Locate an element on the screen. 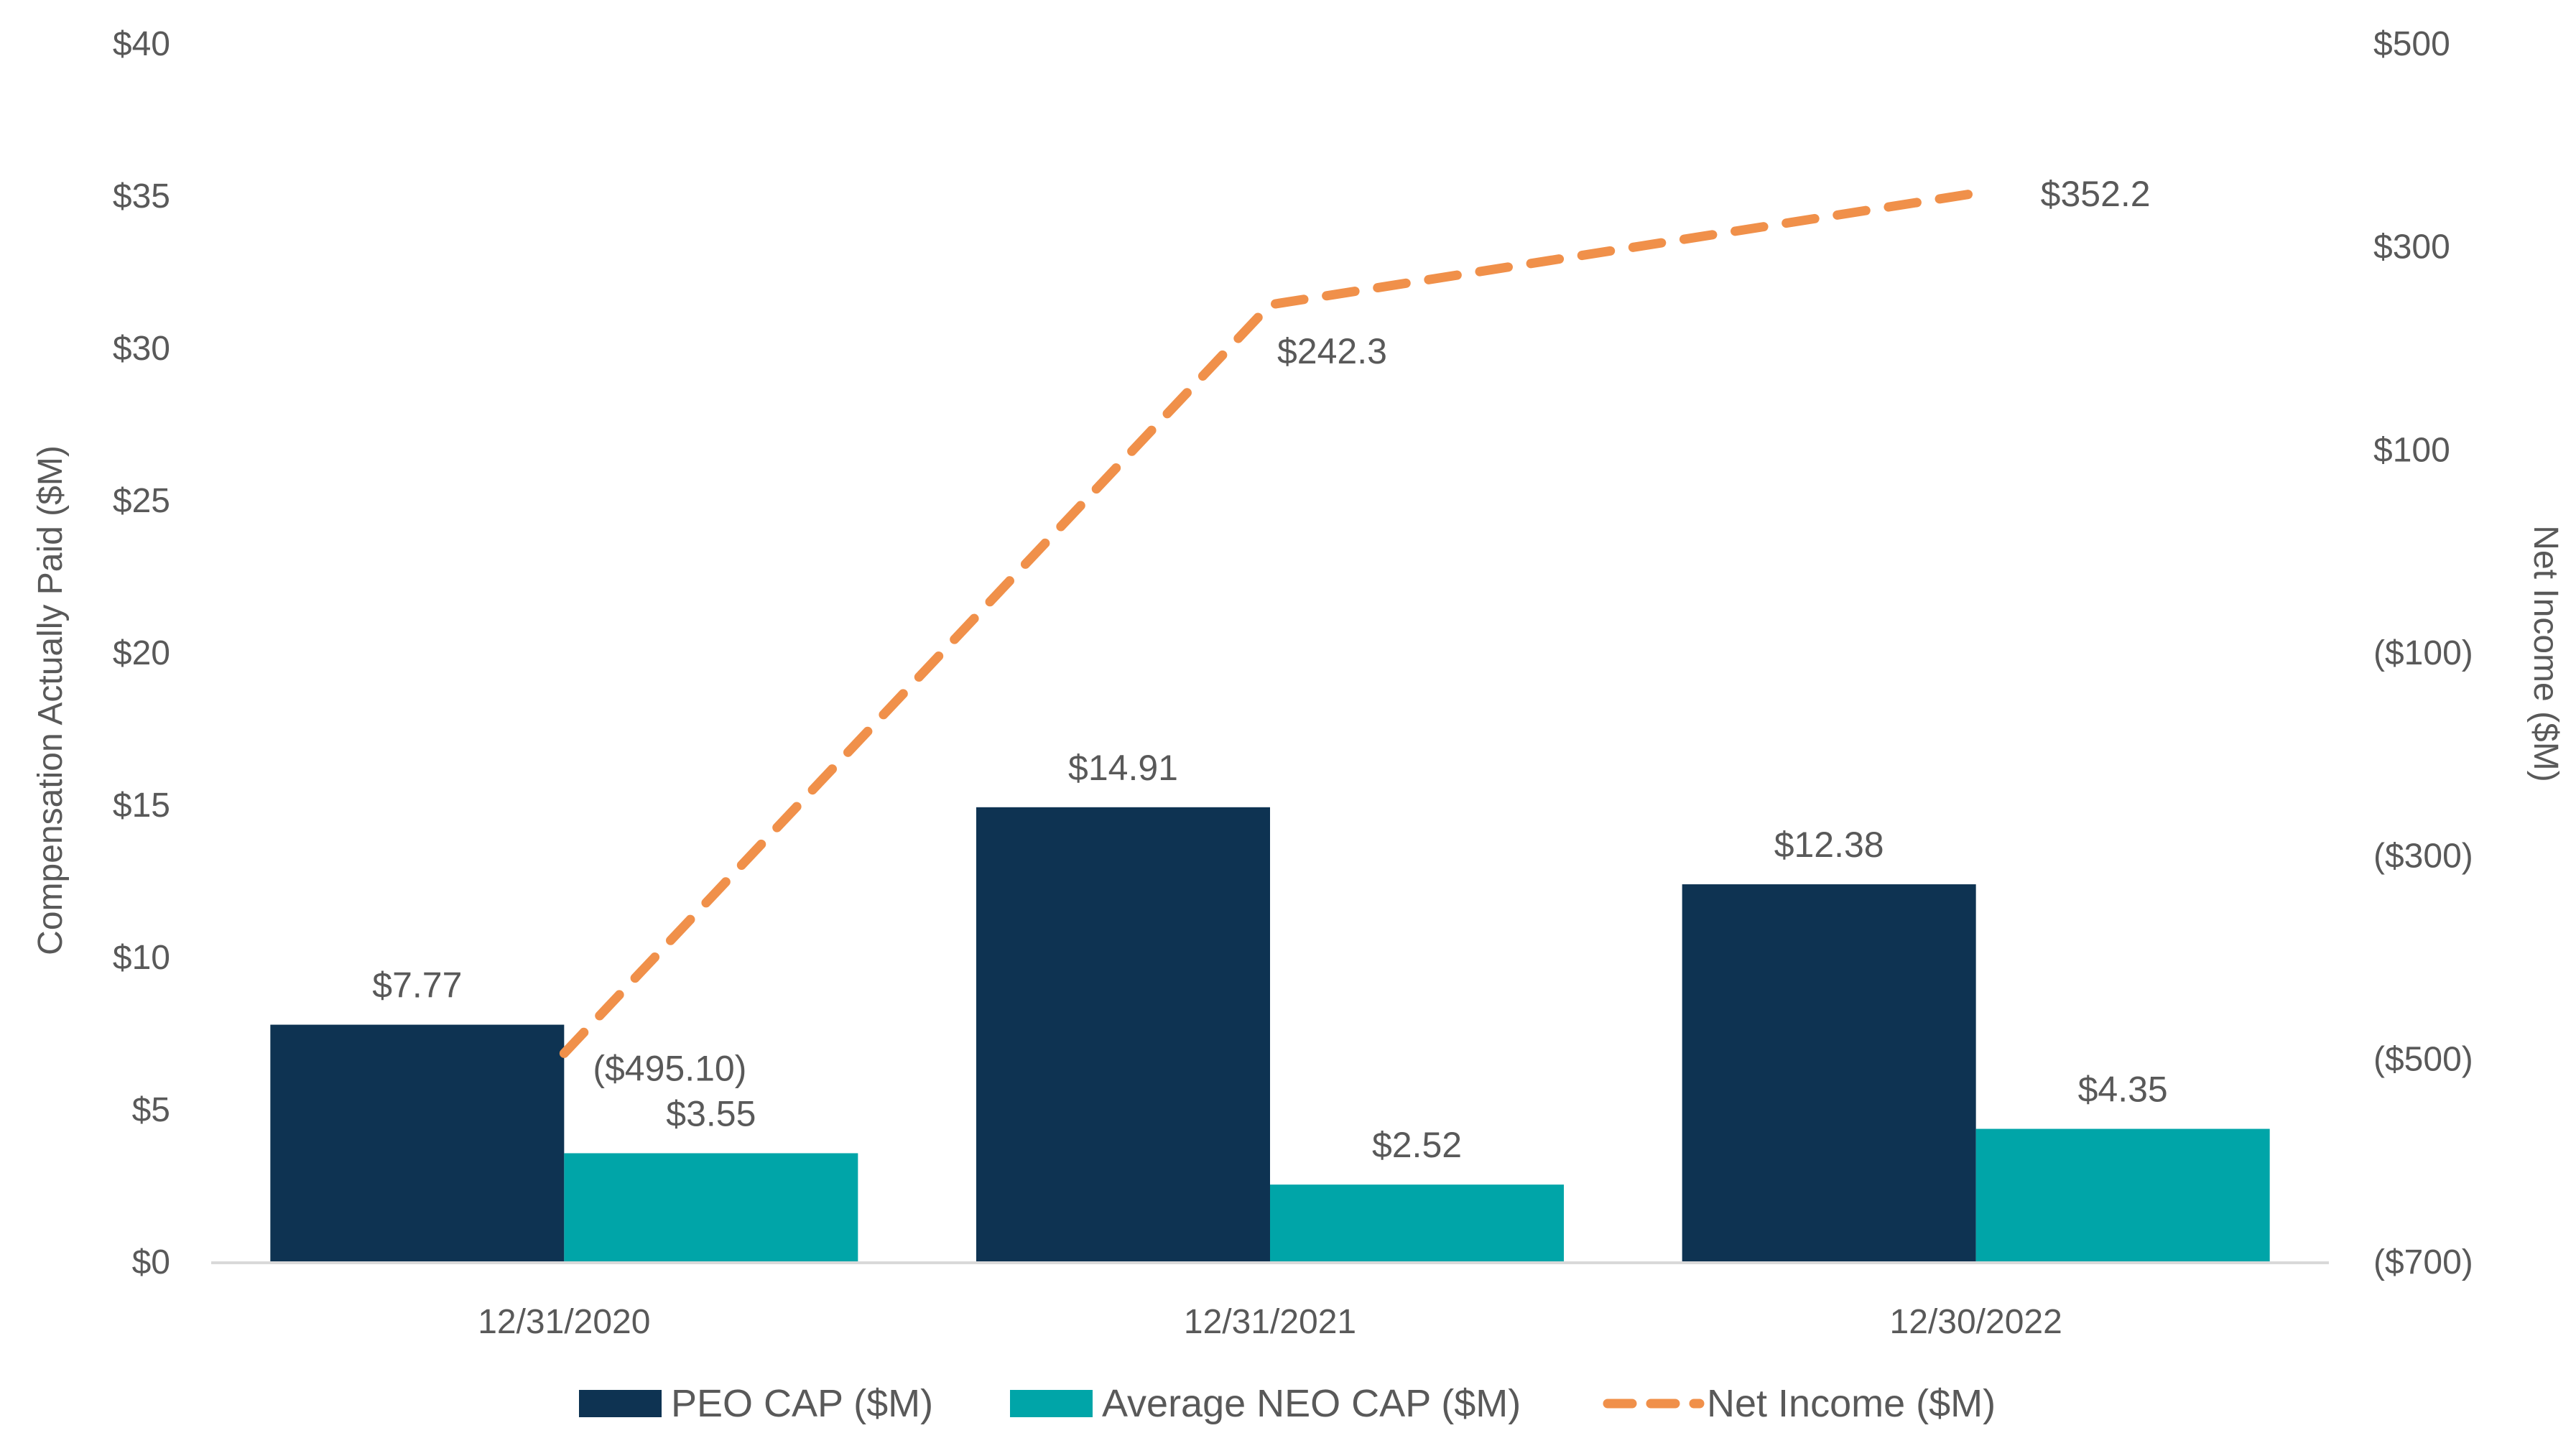 The width and height of the screenshot is (2576, 1456). y-tick-label: $15 is located at coordinates (141, 806).